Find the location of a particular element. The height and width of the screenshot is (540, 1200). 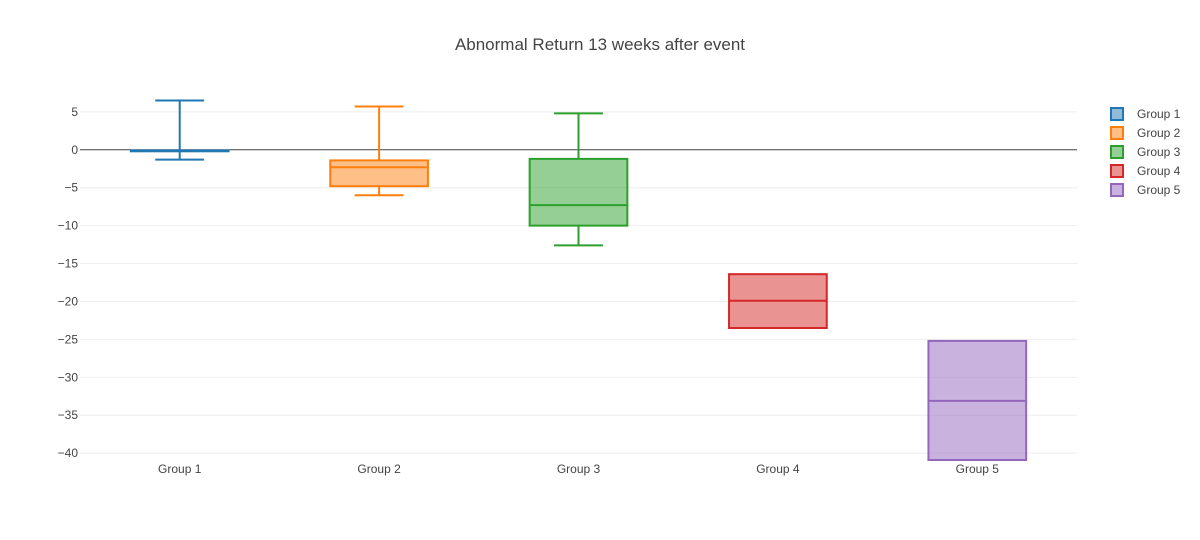

y-tick-label: −20 is located at coordinates (68, 301).